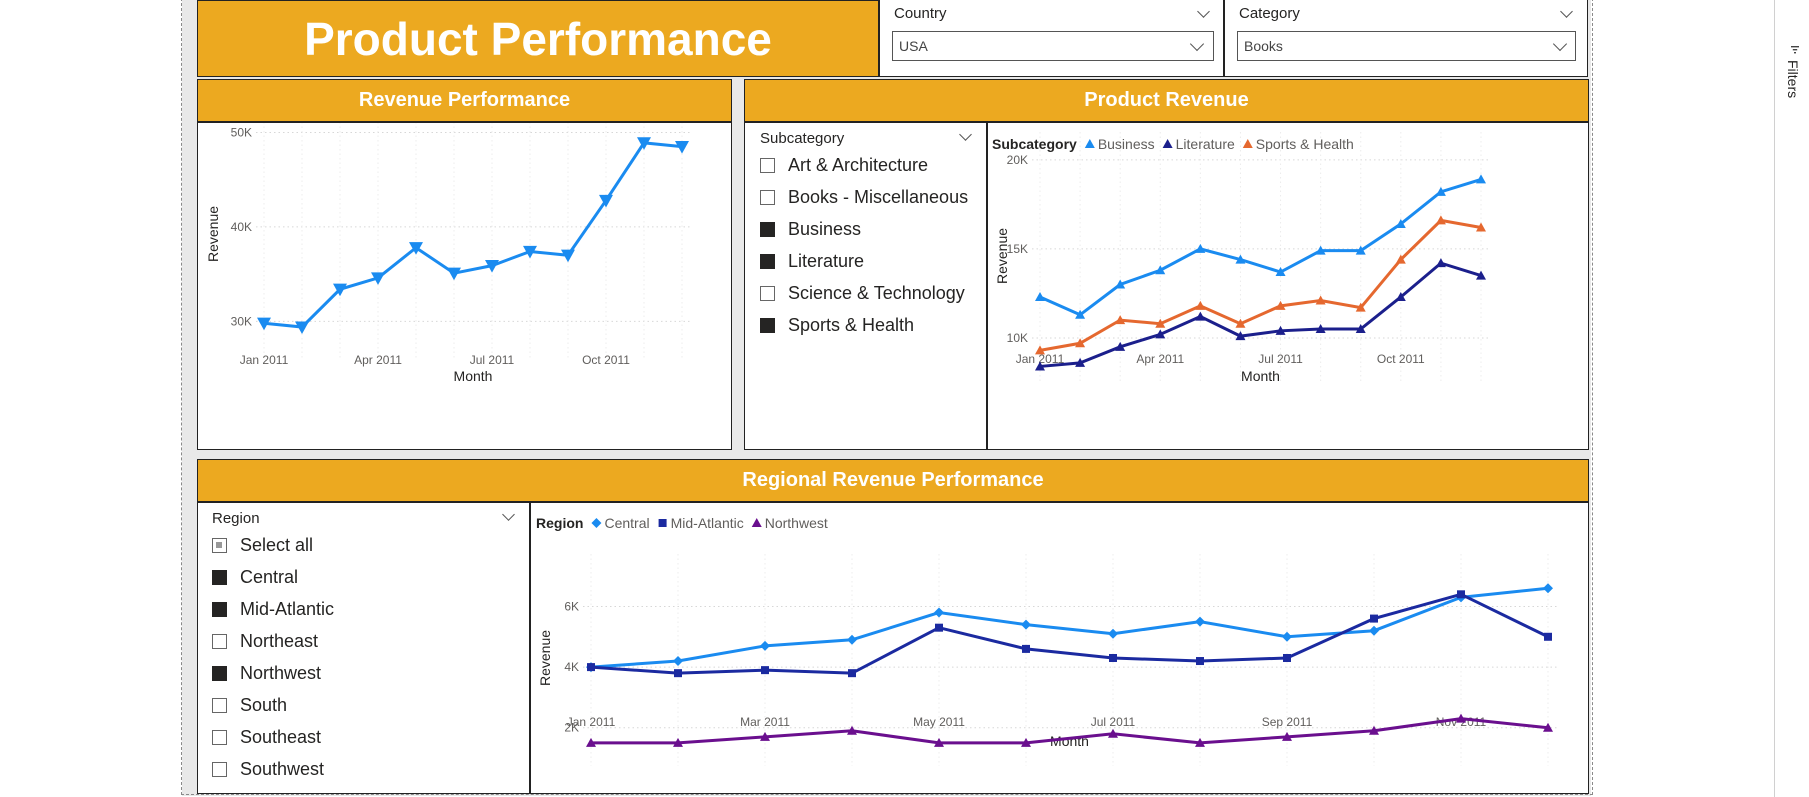  I want to click on subcategory-item: Sports & Health, so click(837, 325).